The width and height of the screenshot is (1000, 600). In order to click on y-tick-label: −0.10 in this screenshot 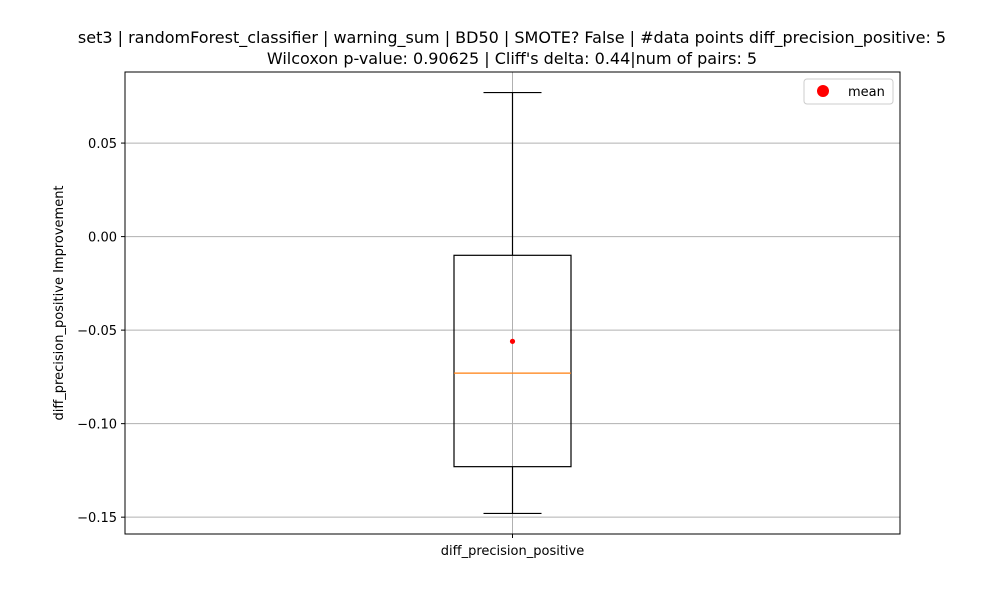, I will do `click(97, 425)`.